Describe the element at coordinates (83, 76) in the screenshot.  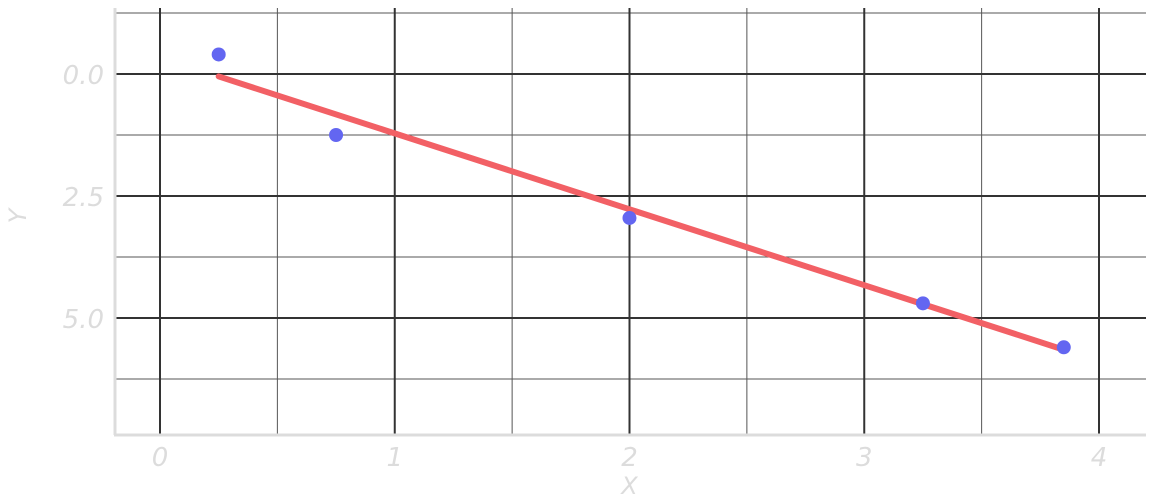
I see `y-tick-label: 0.0` at that location.